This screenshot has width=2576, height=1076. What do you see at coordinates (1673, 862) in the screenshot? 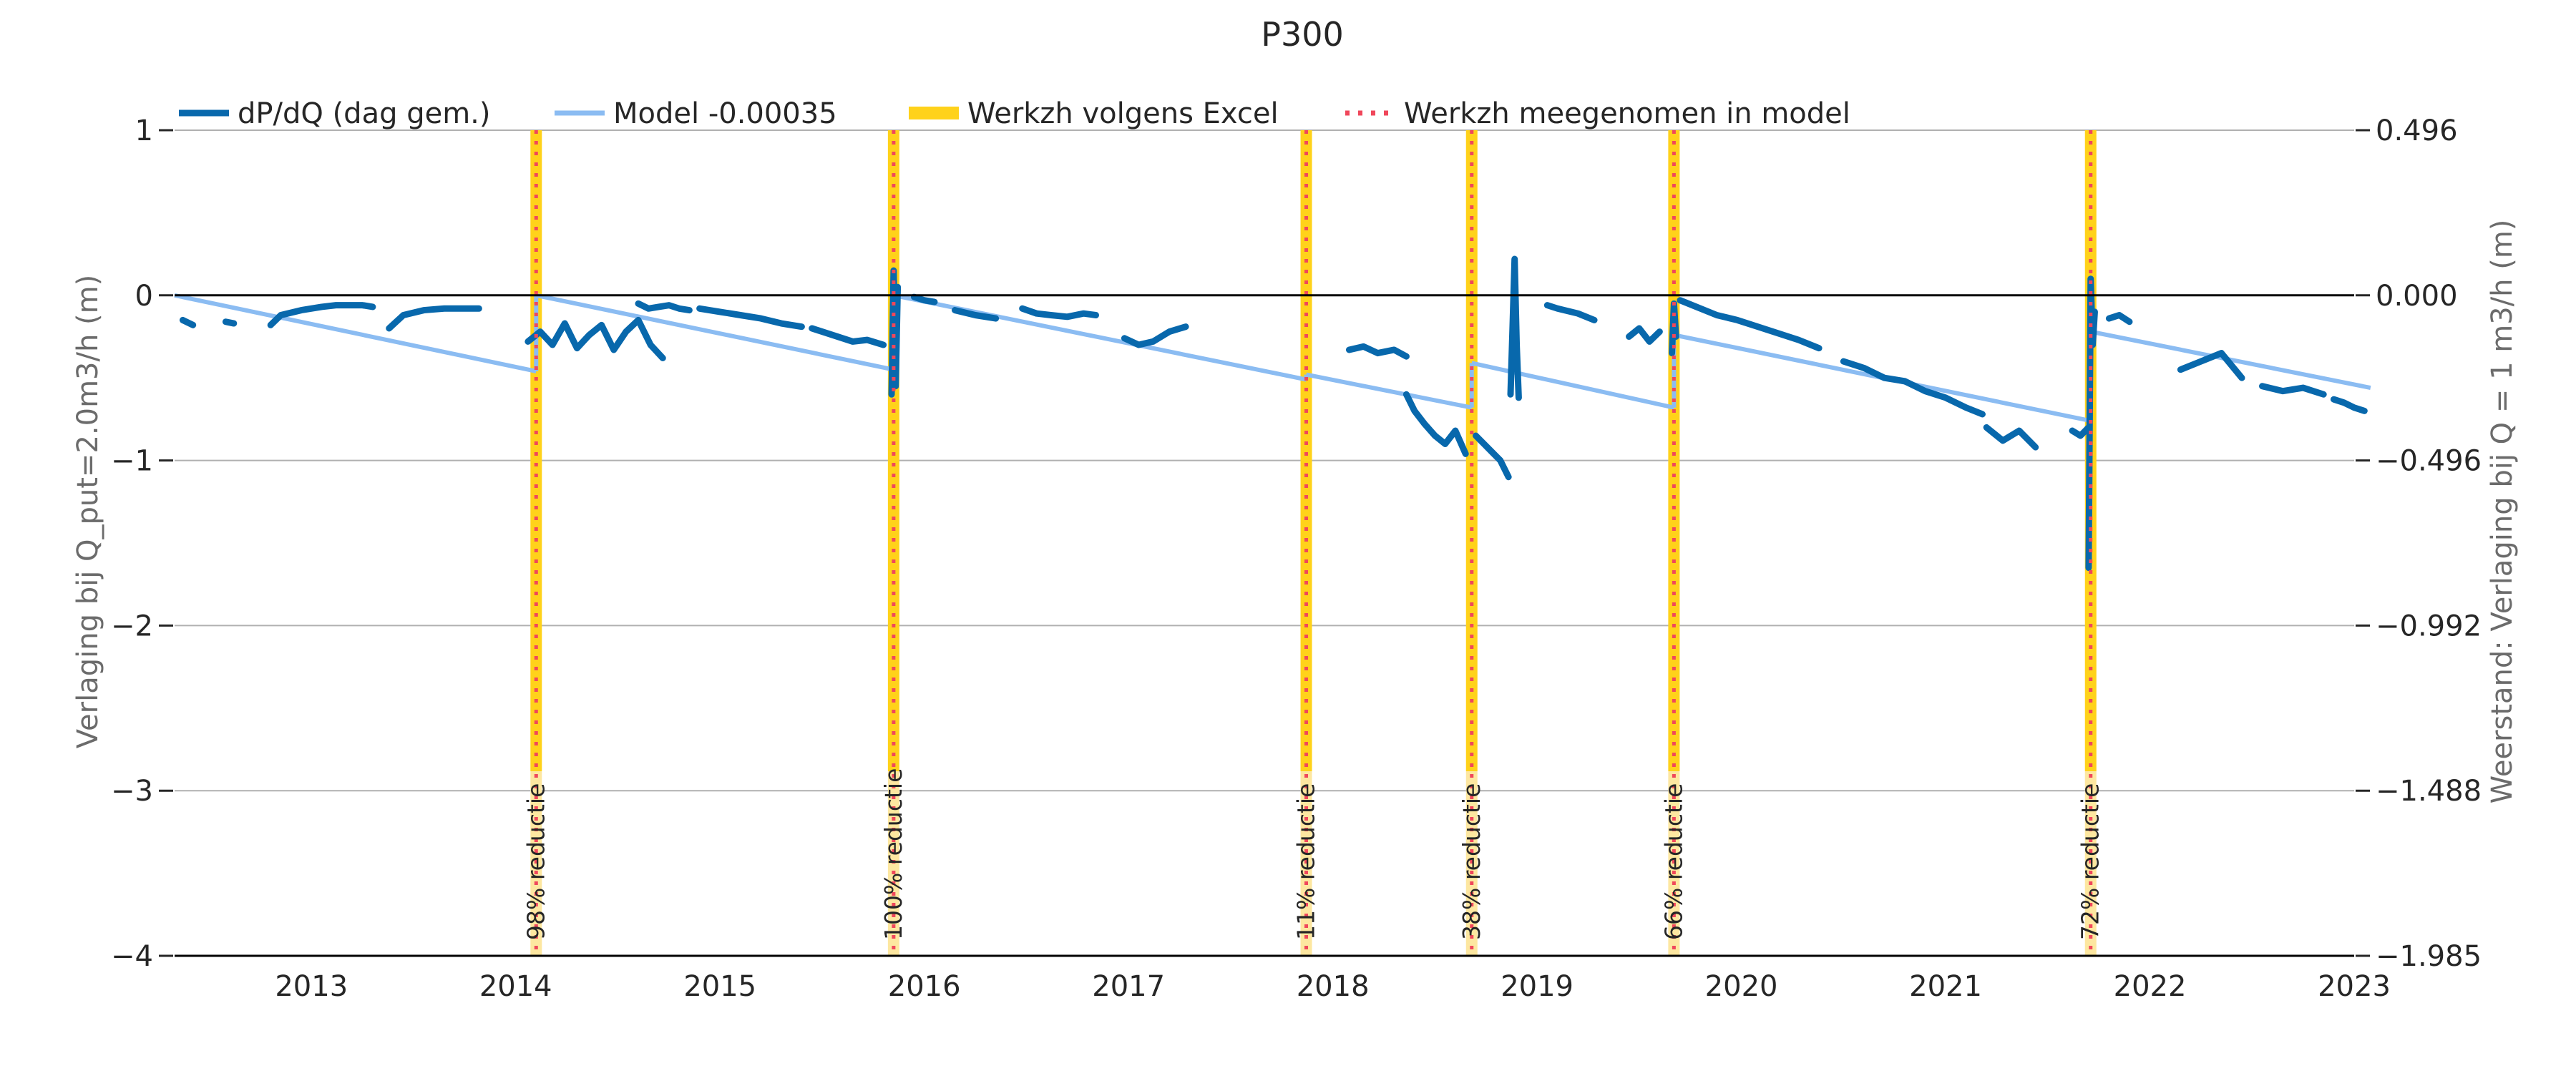
I see `maintenance-label: 66% reductie` at bounding box center [1673, 862].